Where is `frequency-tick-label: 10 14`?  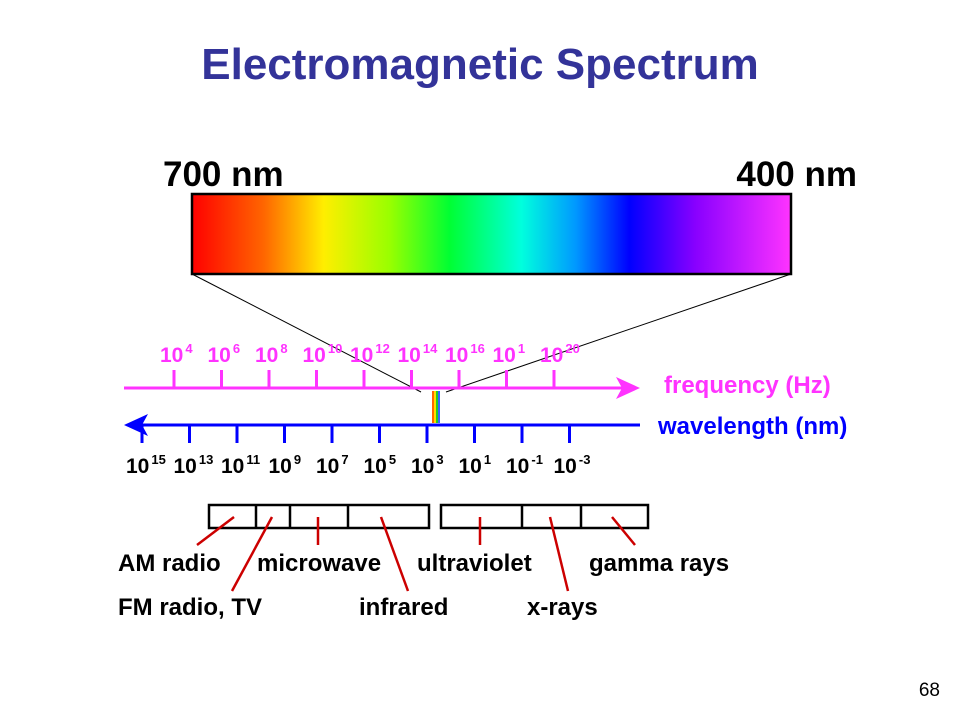 frequency-tick-label: 10 14 is located at coordinates (418, 354).